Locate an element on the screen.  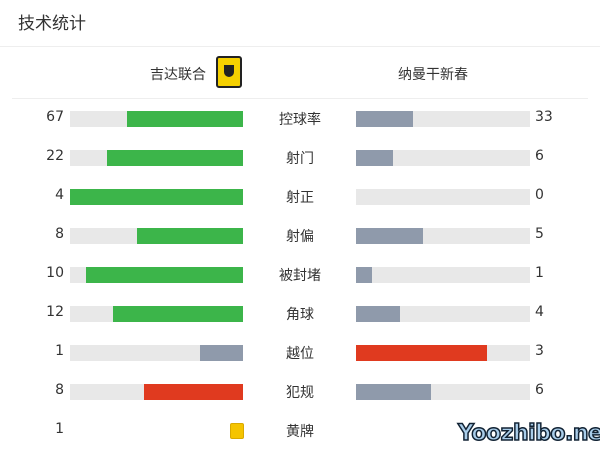
stat-label: 射正 is located at coordinates (300, 198).